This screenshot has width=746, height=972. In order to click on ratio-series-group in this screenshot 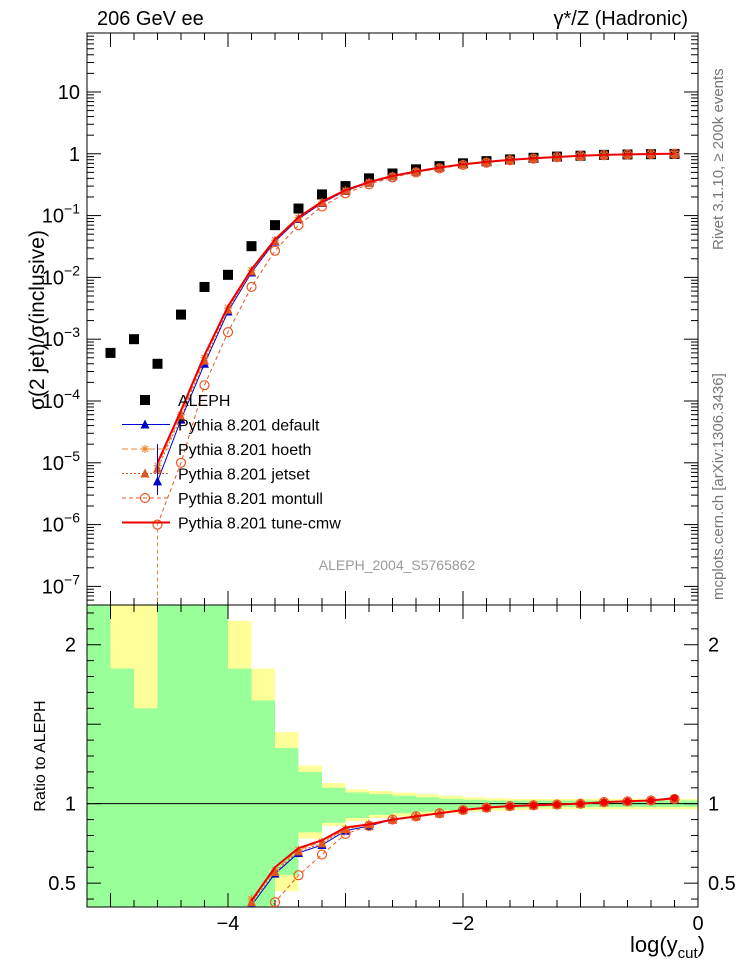, I will do `click(463, 864)`.